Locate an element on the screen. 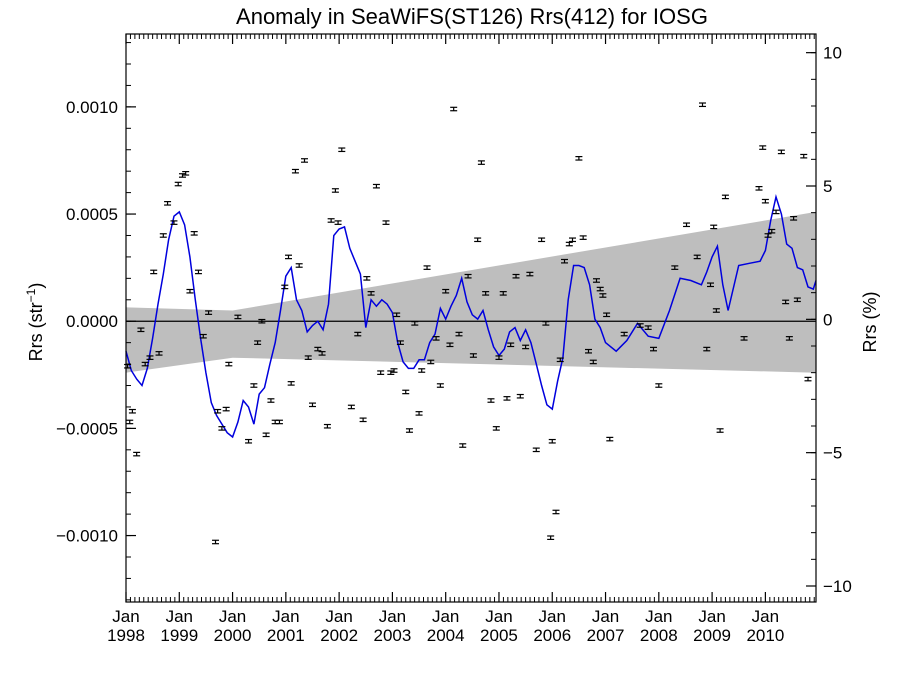 The height and width of the screenshot is (675, 900). x-tick-year-label: 2008 is located at coordinates (659, 635).